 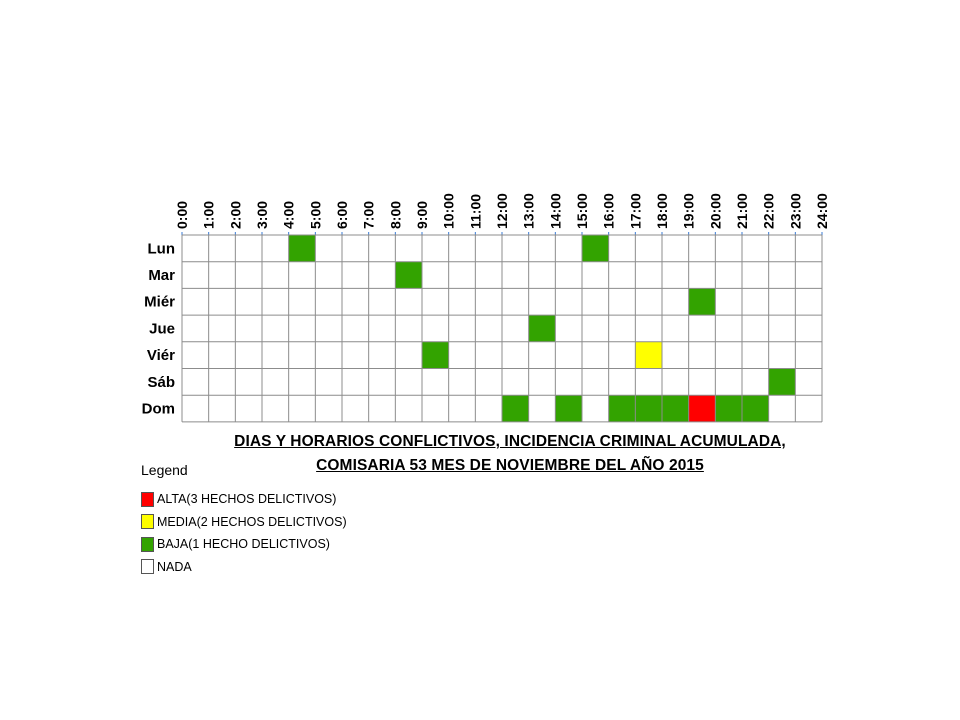 What do you see at coordinates (147, 499) in the screenshot?
I see `legend-swatch-alta` at bounding box center [147, 499].